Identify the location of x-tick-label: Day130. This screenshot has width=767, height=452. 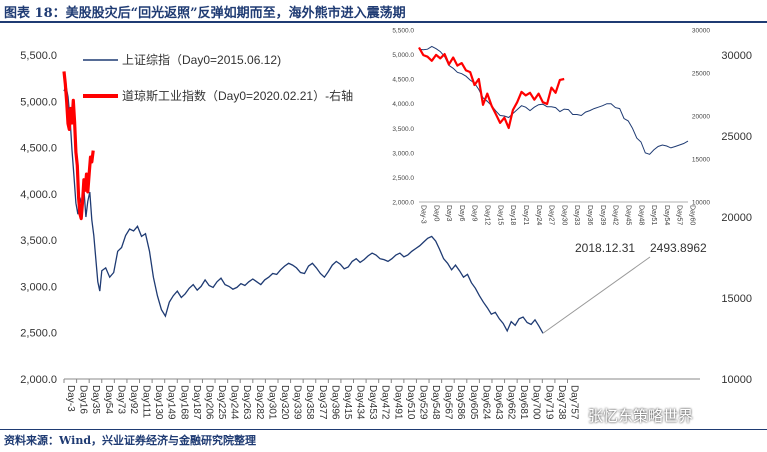
(158, 402).